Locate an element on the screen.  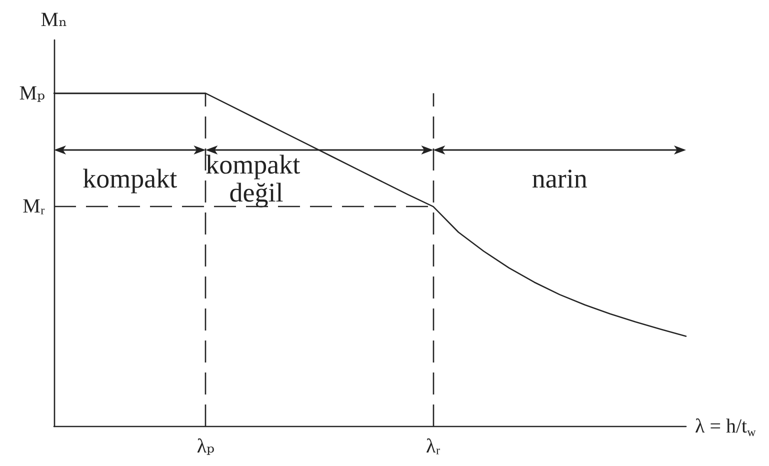
ref-line-label: Mₚ is located at coordinates (32, 93).